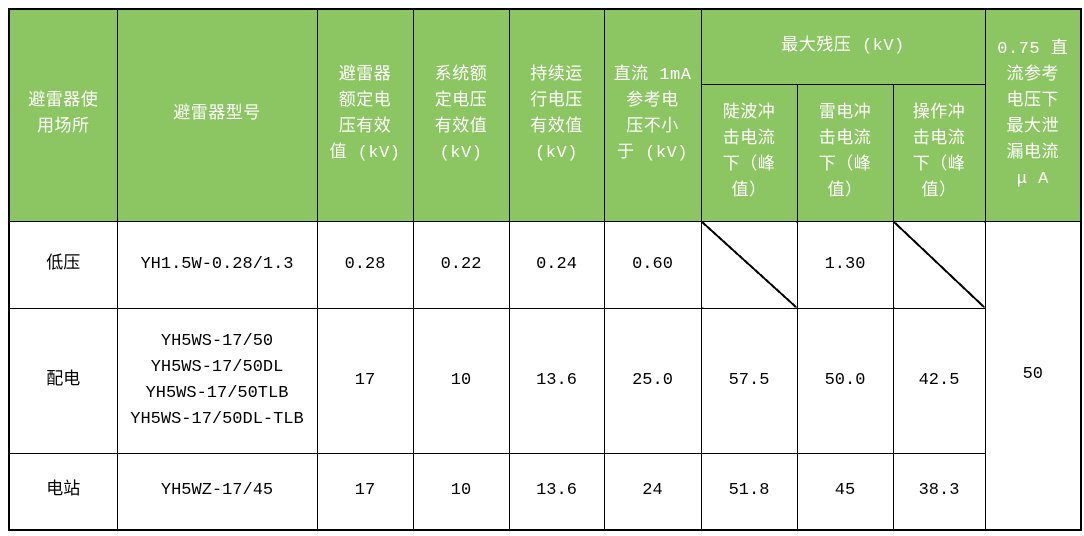 The width and height of the screenshot is (1084, 536). Describe the element at coordinates (365, 264) in the screenshot. I see `cell-rated: 0.28` at that location.